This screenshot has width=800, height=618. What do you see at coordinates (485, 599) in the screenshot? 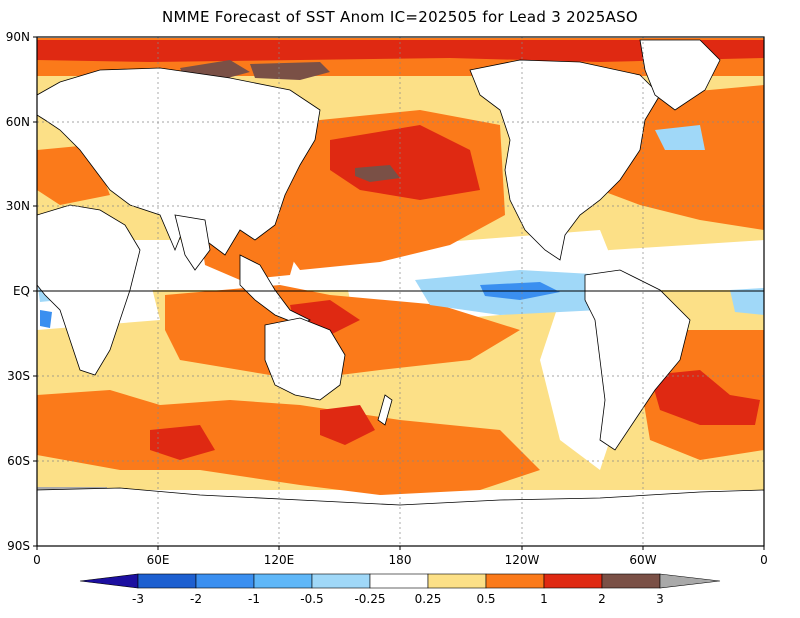
I see `colorbar-label: 0.5` at bounding box center [485, 599].